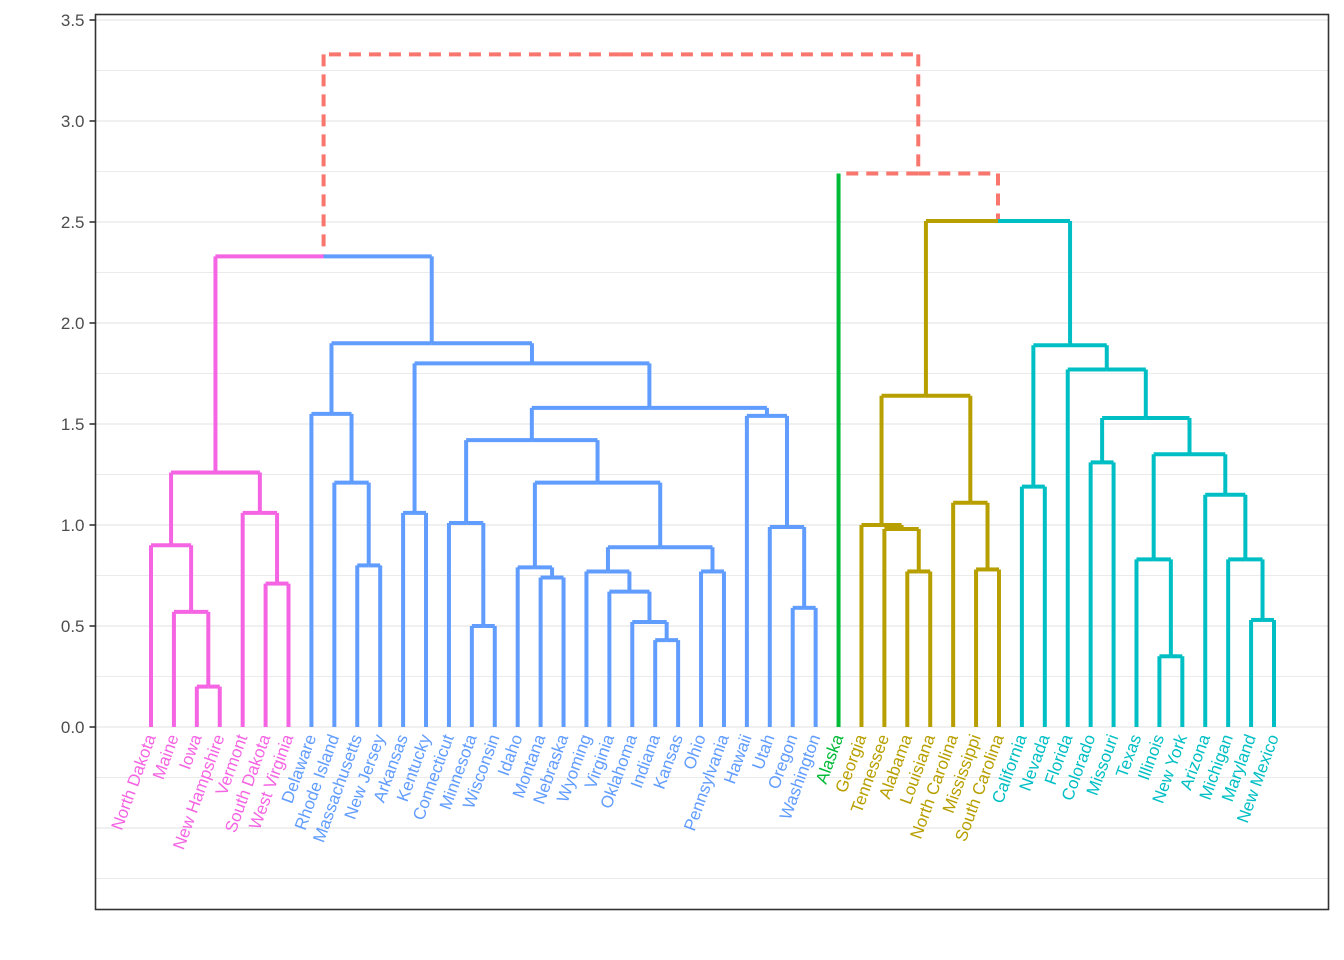  Describe the element at coordinates (73, 626) in the screenshot. I see `y-tick-label: 0.5` at that location.